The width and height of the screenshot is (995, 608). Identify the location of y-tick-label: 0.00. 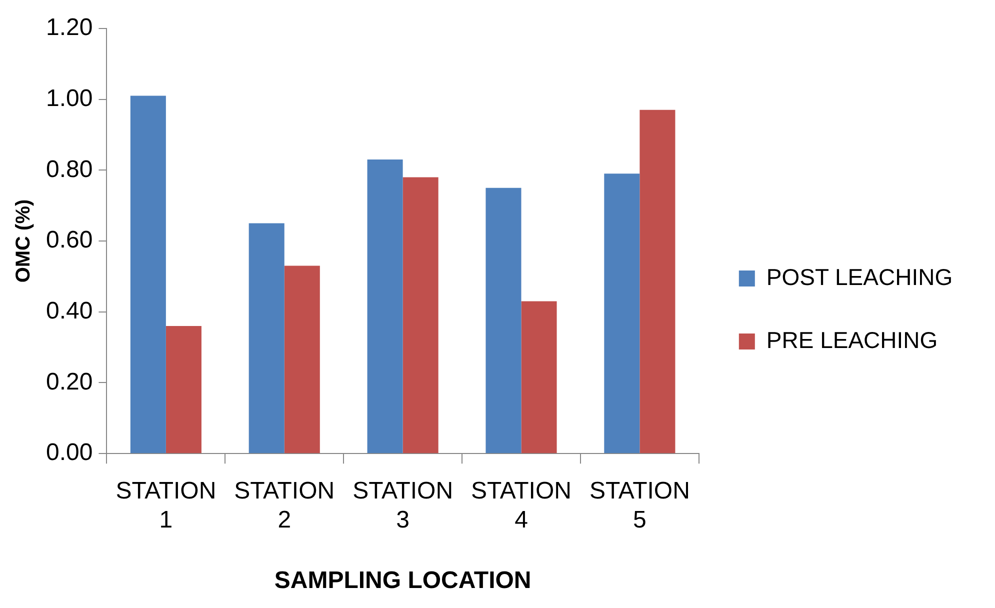
(69, 452).